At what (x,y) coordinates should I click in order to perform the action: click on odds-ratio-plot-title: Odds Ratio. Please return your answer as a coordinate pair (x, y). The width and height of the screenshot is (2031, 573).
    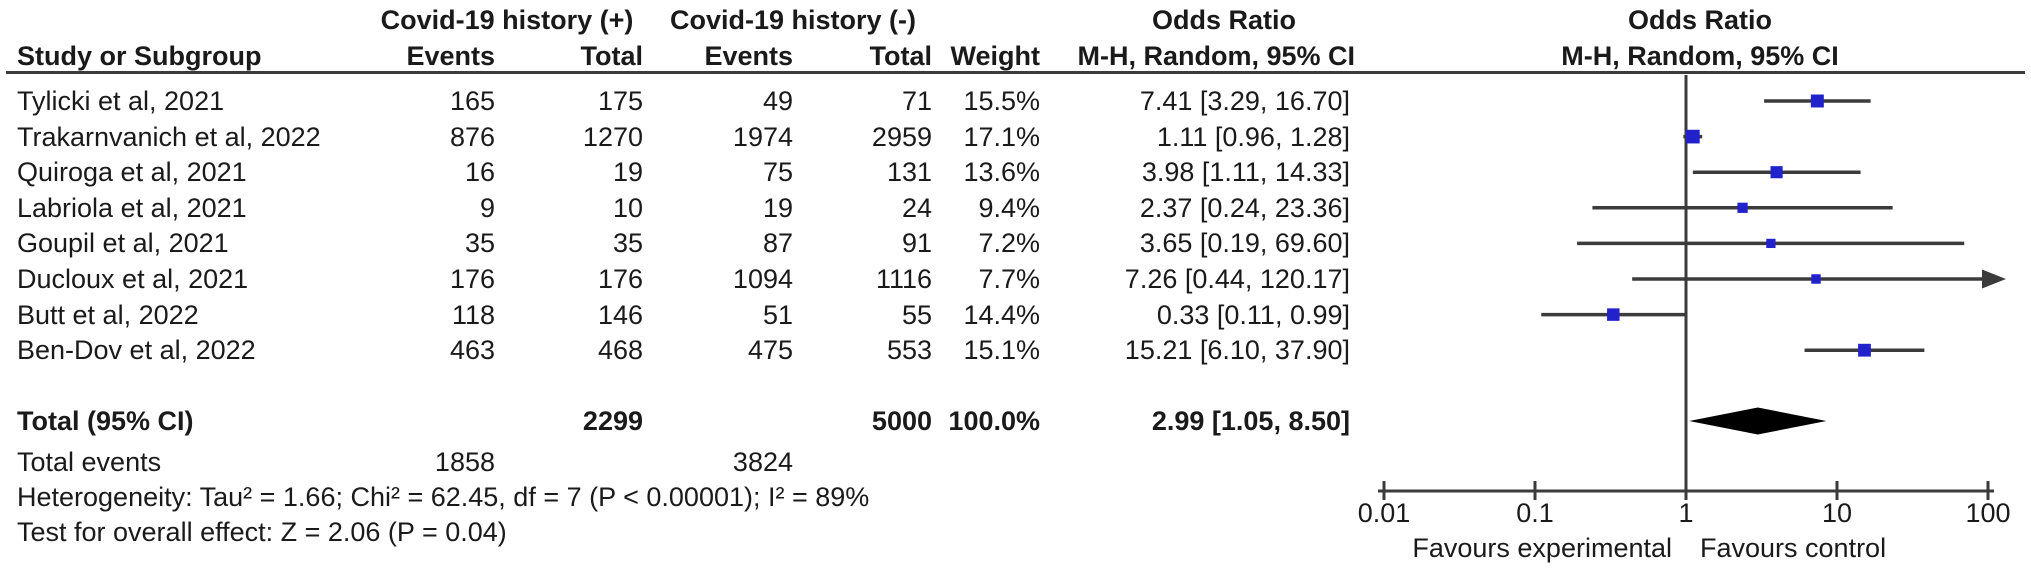
    Looking at the image, I should click on (1699, 20).